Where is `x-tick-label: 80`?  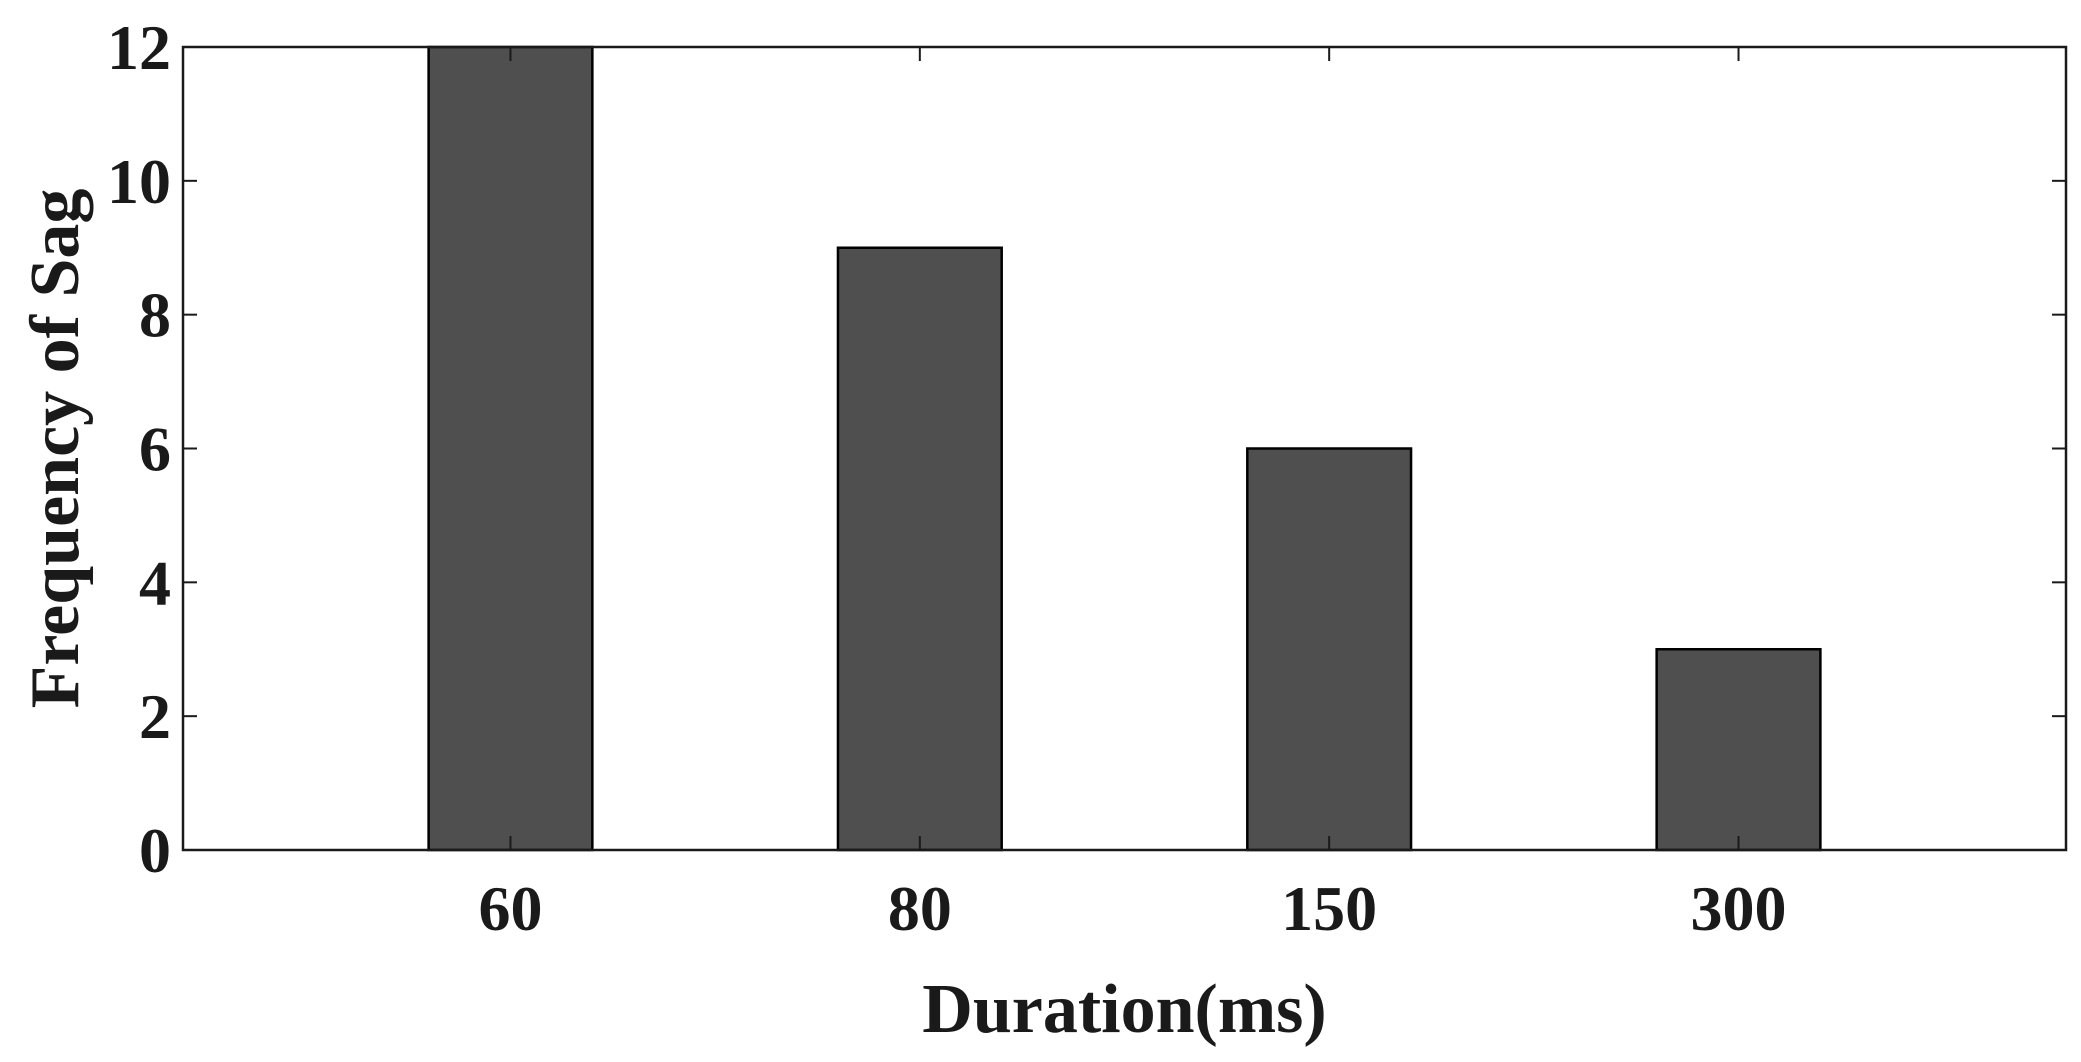 x-tick-label: 80 is located at coordinates (920, 908).